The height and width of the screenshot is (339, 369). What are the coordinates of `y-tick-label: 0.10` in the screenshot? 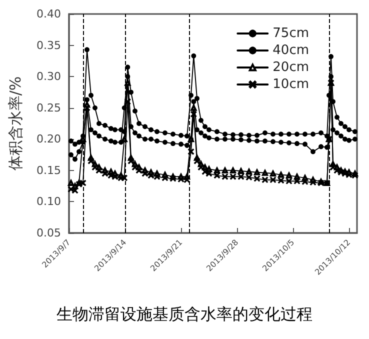 It's located at (48, 201).